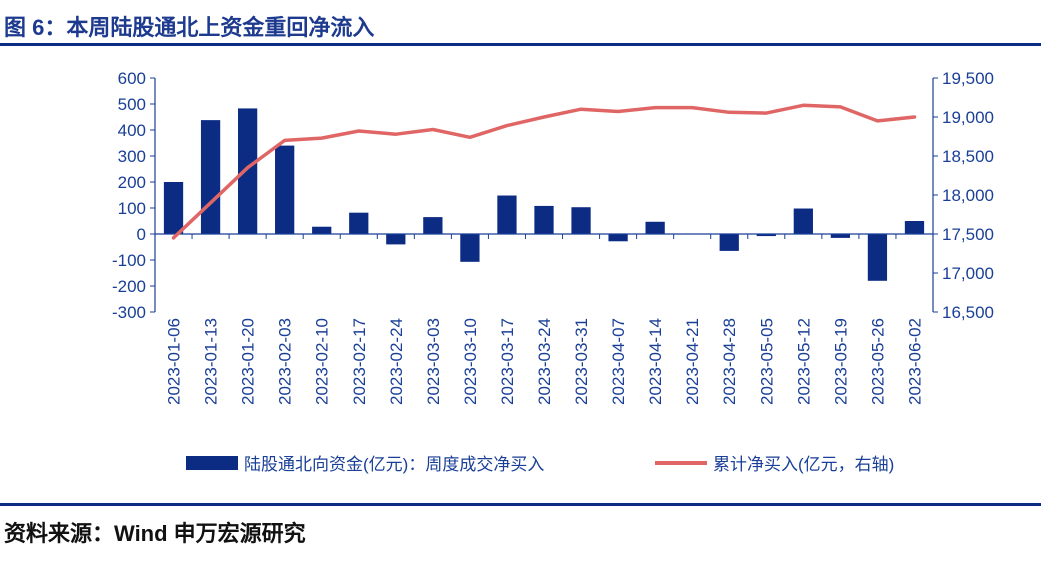 The height and width of the screenshot is (566, 1041). I want to click on left-tick-label: 600, so click(132, 78).